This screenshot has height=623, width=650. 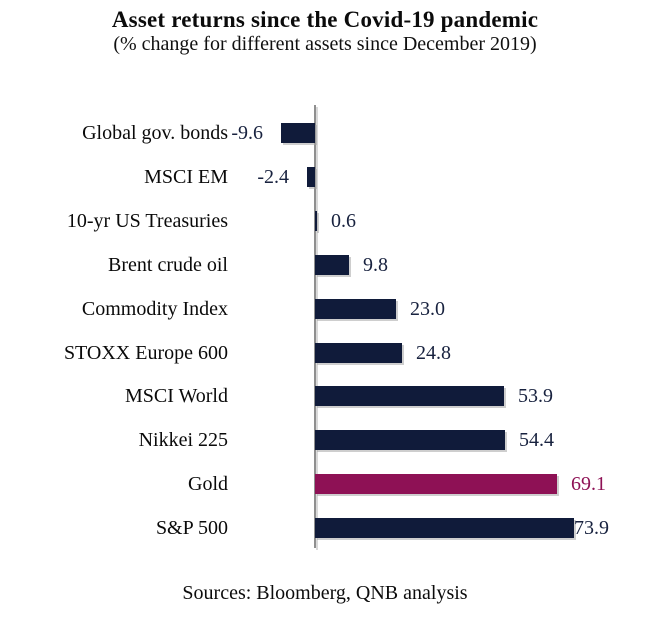 What do you see at coordinates (427, 309) in the screenshot?
I see `value-label: 23.0` at bounding box center [427, 309].